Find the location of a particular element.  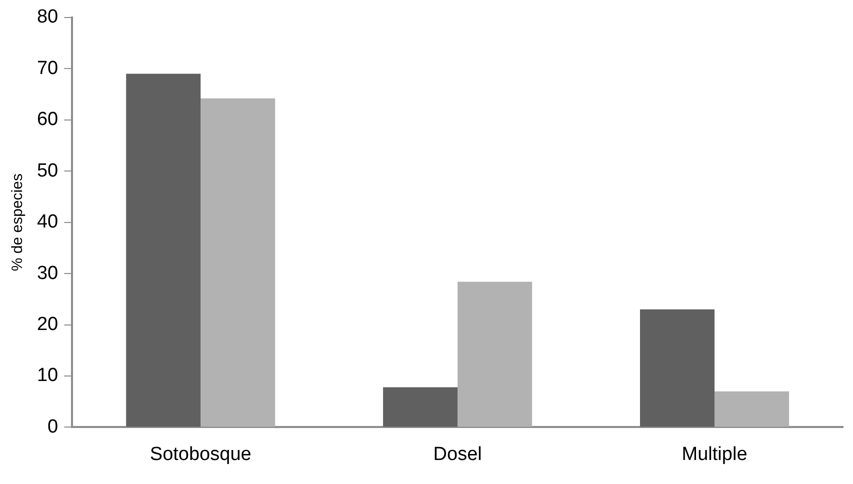

y-tick-label: 10 is located at coordinates (47, 375).